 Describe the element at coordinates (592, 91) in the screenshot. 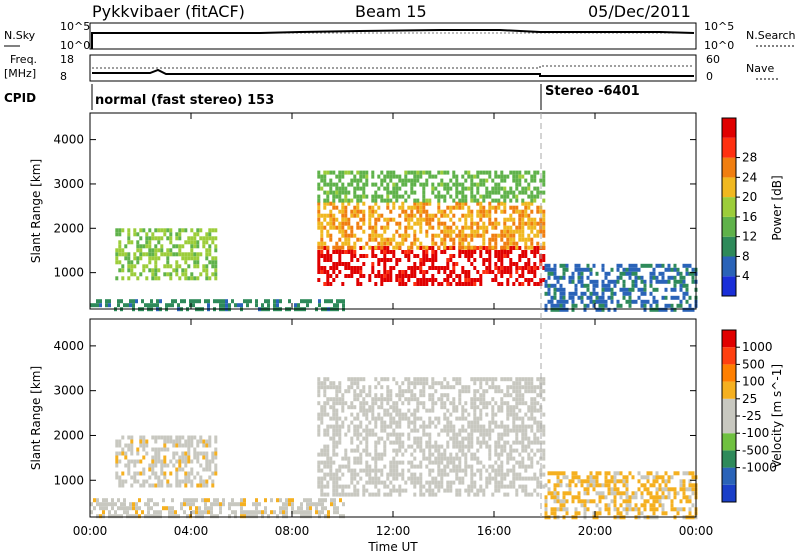

I see `cpid-mode-2: Stereo -6401` at that location.